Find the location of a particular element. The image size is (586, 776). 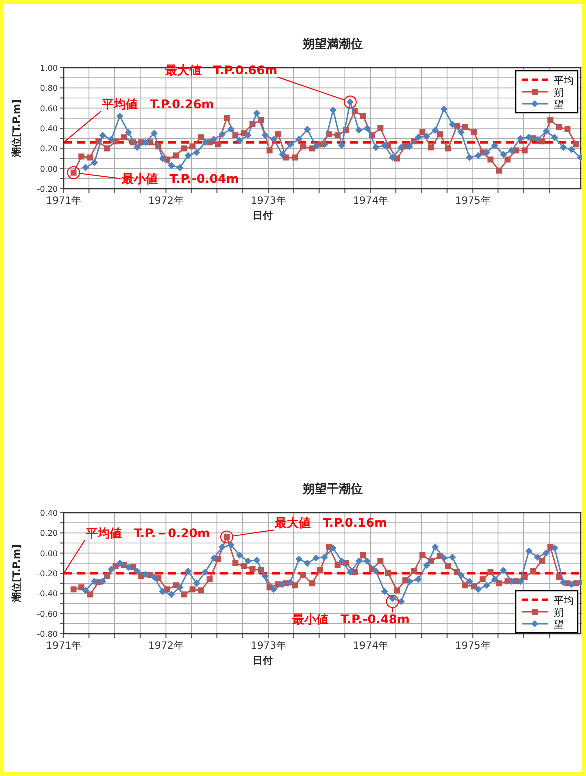

y-tick-label: -0.20 is located at coordinates (47, 189).